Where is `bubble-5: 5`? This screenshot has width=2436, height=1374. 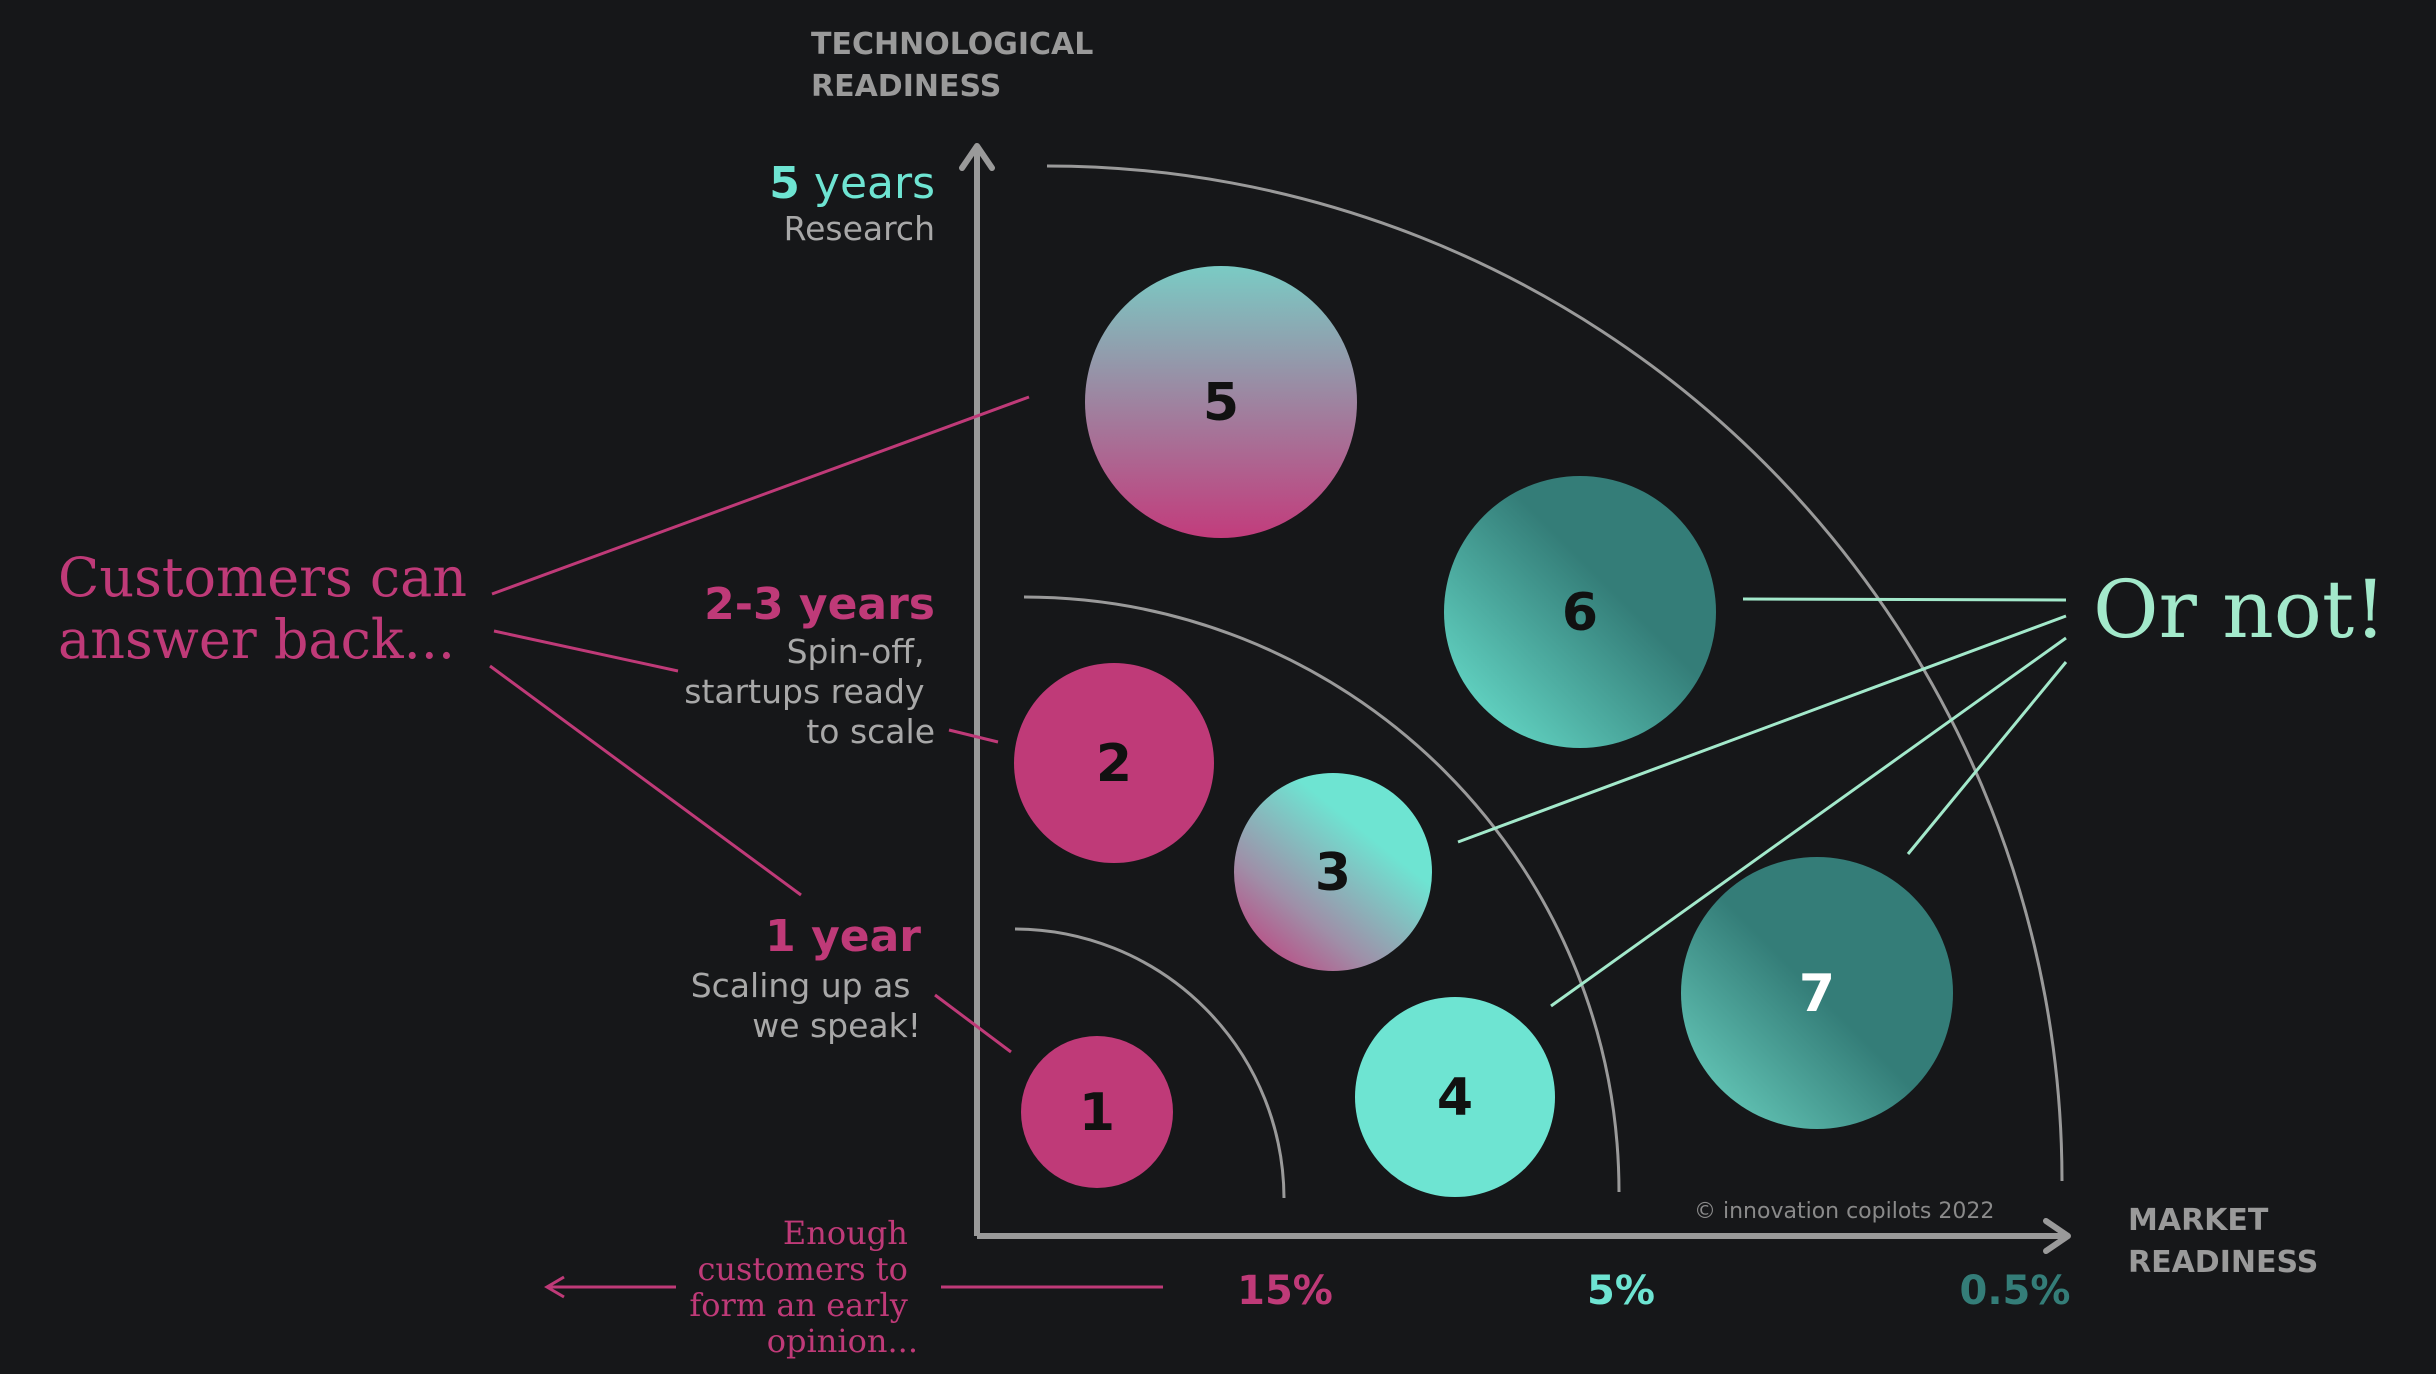 bubble-5: 5 is located at coordinates (1221, 402).